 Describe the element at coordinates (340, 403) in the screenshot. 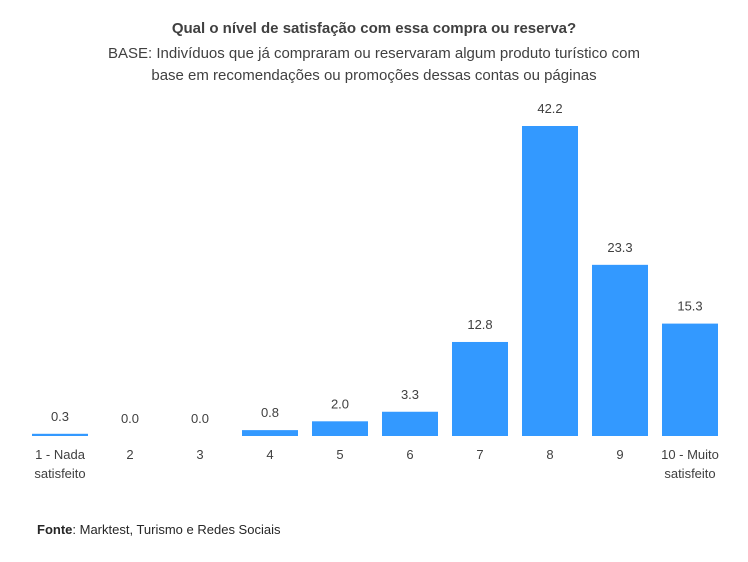

I see `data-label-5: 2.0` at that location.